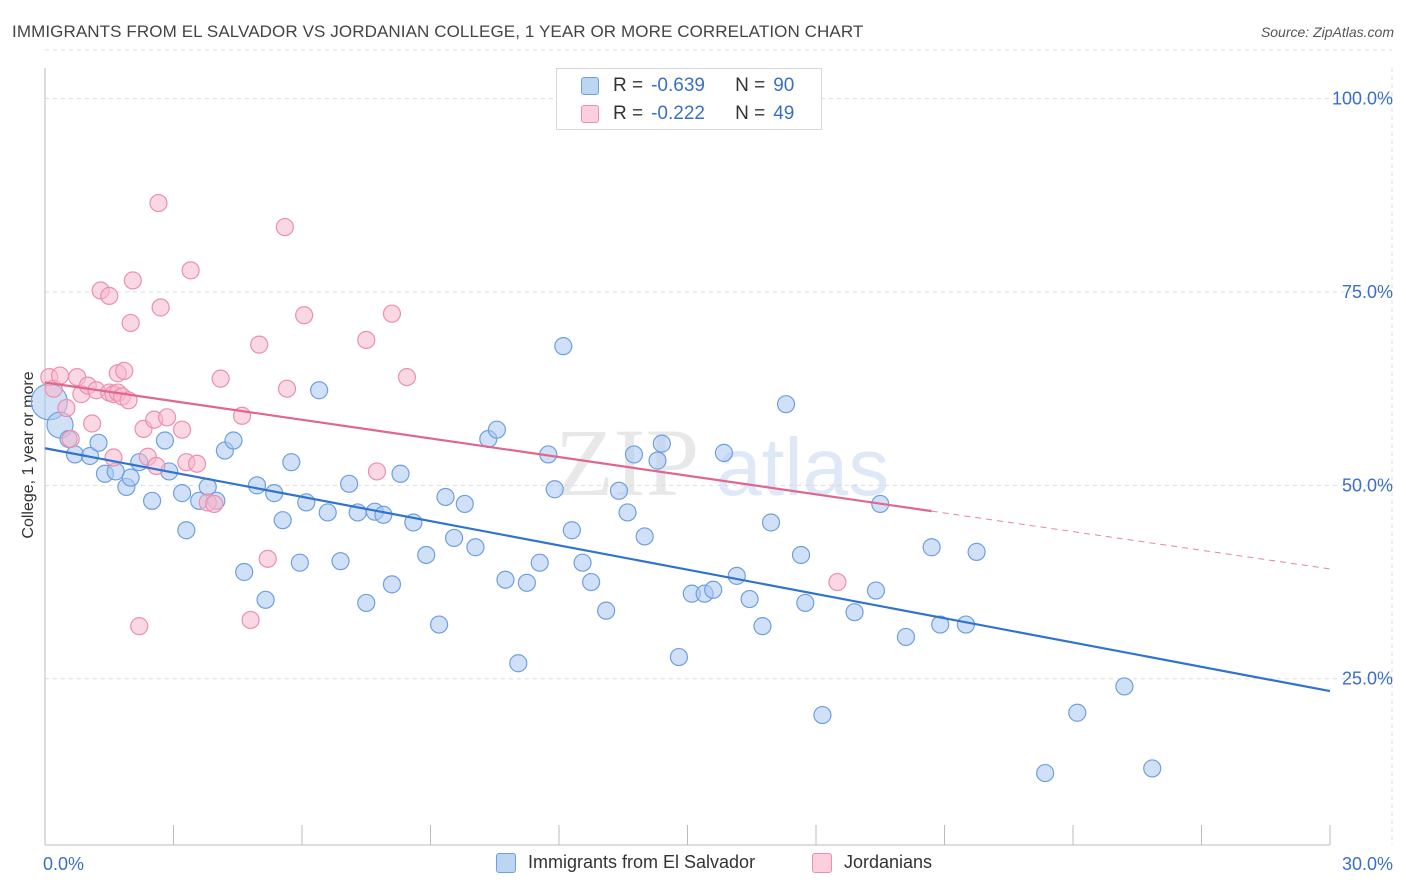 The width and height of the screenshot is (1406, 892). Describe the element at coordinates (628, 85) in the screenshot. I see `r-label: R =` at that location.